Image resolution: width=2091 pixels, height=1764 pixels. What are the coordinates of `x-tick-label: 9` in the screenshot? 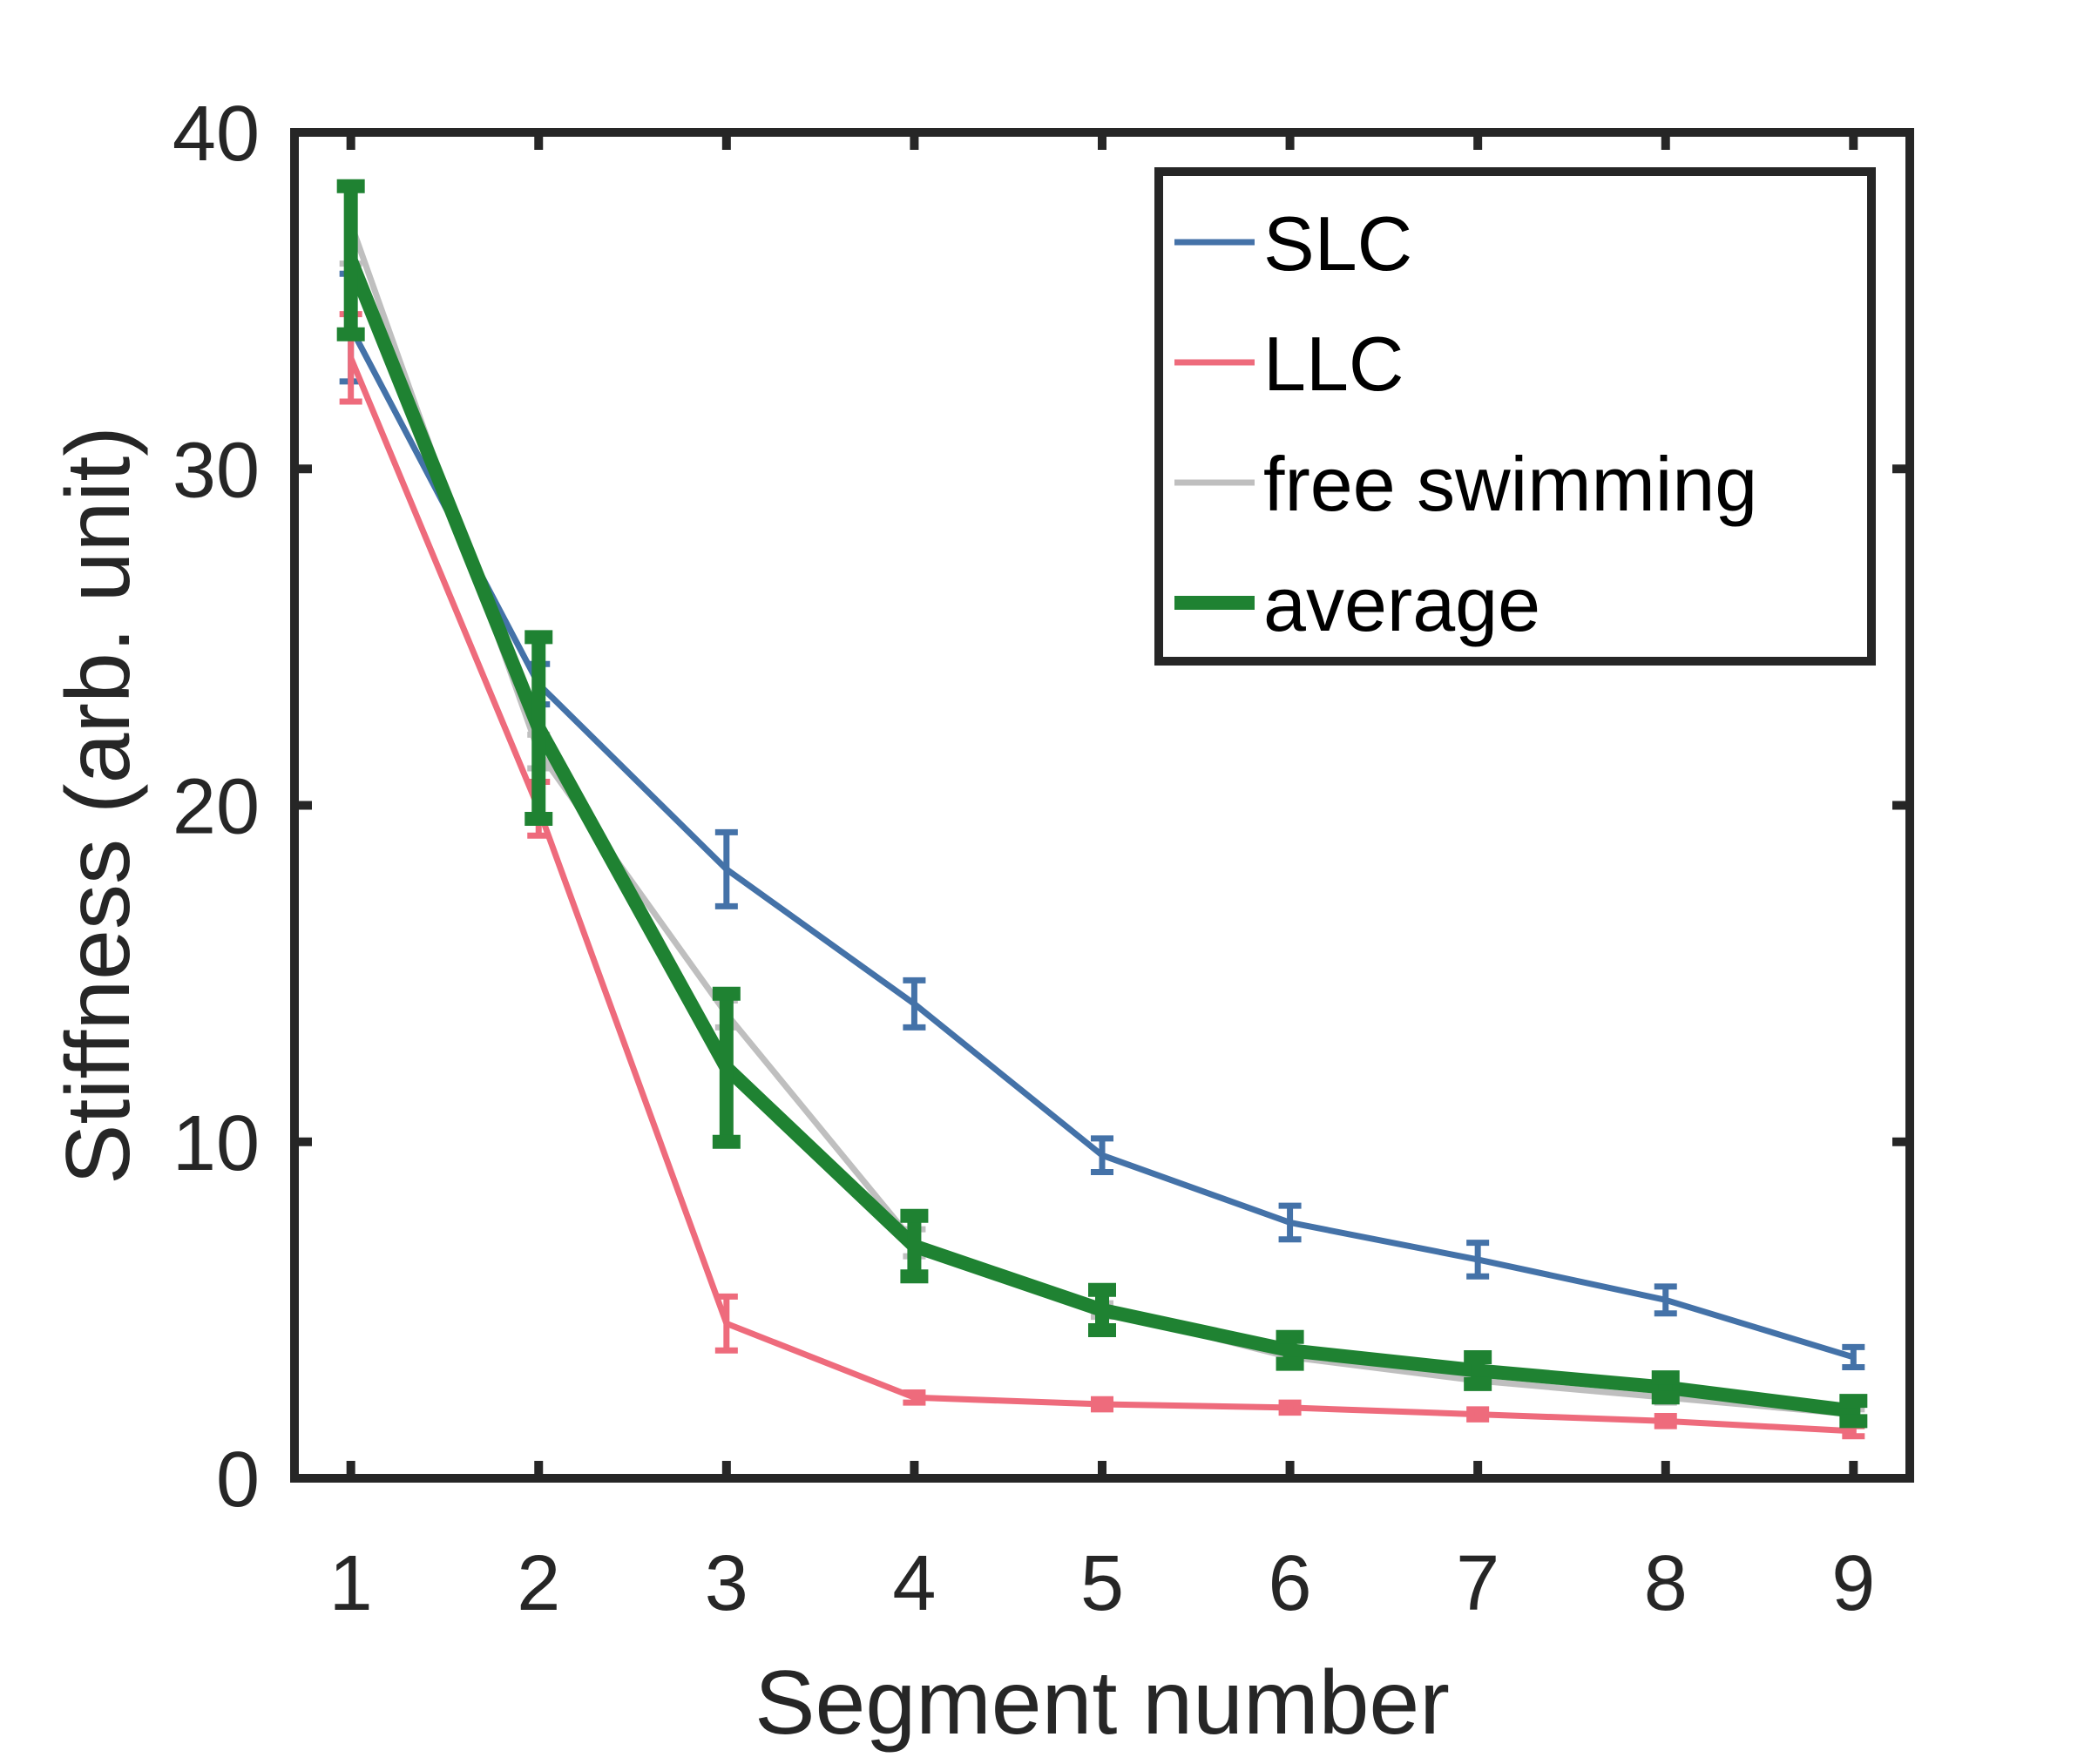 It's located at (1853, 1584).